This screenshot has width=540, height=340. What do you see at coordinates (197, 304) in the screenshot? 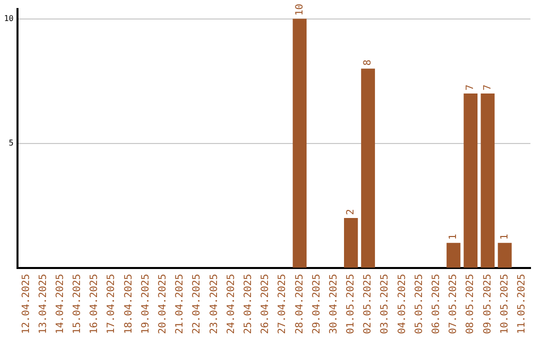
I see `x-tick-label: 22.04.2025` at bounding box center [197, 304].